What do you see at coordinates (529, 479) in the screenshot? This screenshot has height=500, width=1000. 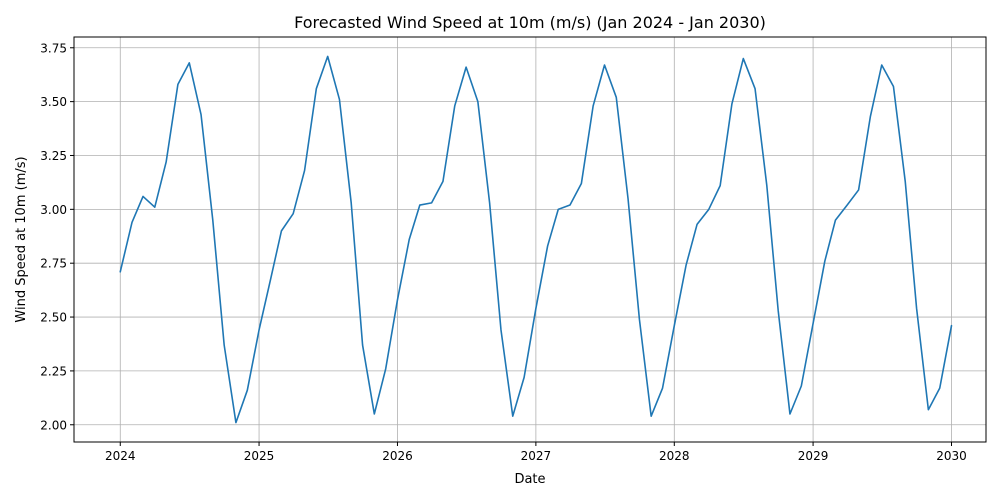 I see `x-axis-label: Date` at bounding box center [529, 479].